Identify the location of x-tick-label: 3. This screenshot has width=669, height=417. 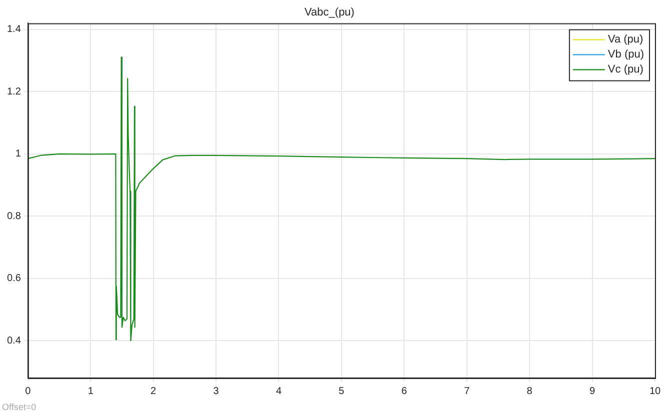
(216, 391).